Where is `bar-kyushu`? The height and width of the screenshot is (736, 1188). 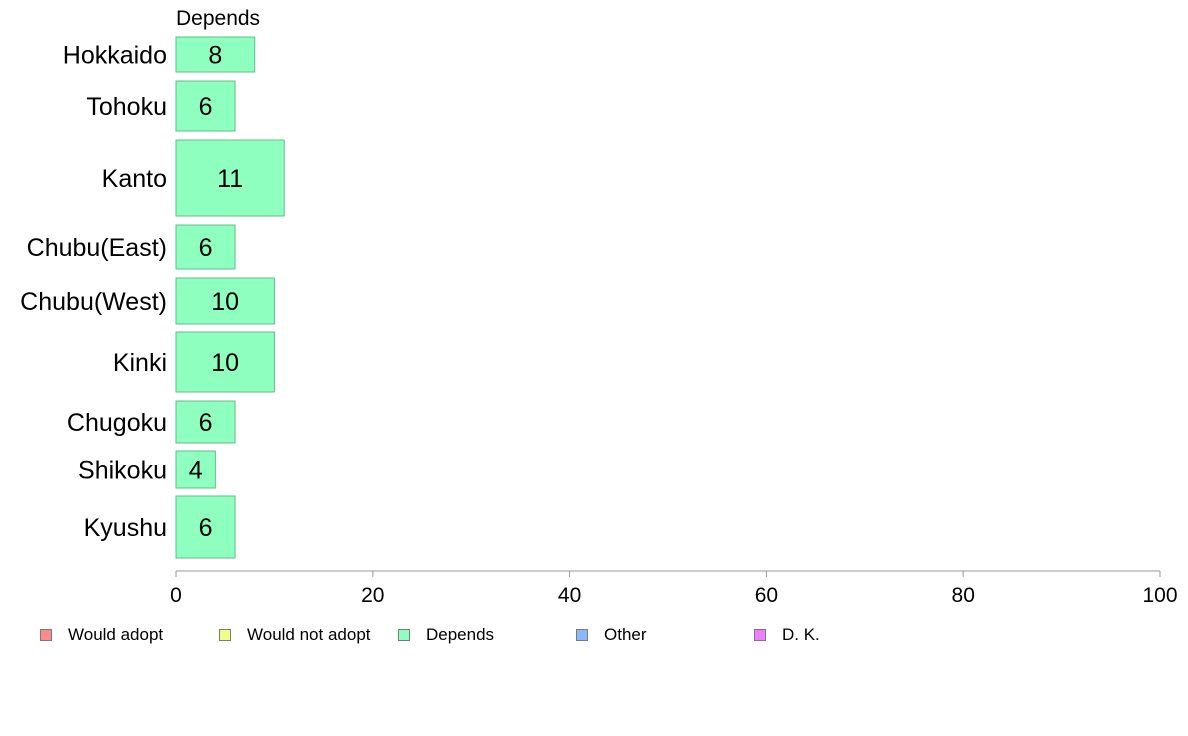
bar-kyushu is located at coordinates (205, 527).